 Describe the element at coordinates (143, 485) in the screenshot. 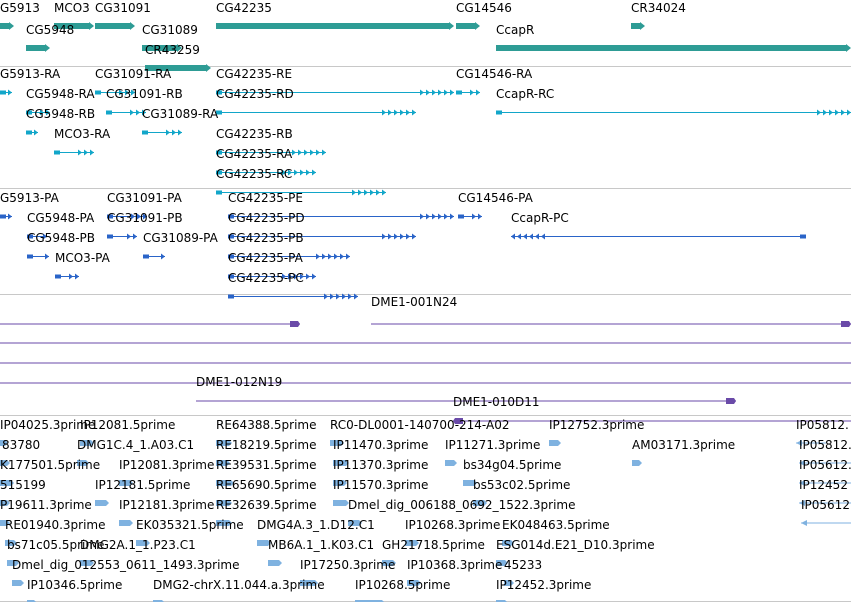

I see `feature-label: IP12181.5prime` at that location.